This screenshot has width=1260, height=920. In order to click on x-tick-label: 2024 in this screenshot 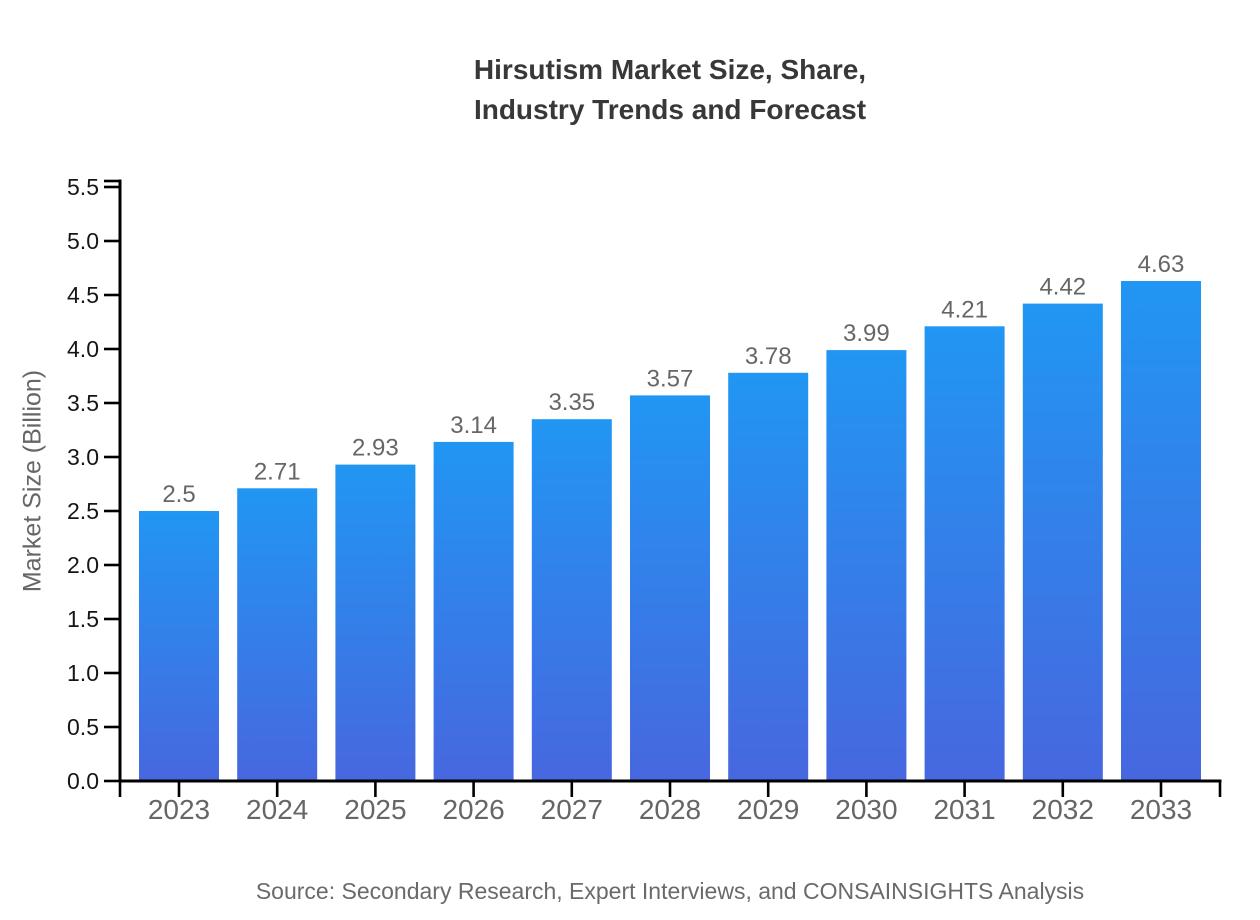, I will do `click(277, 809)`.